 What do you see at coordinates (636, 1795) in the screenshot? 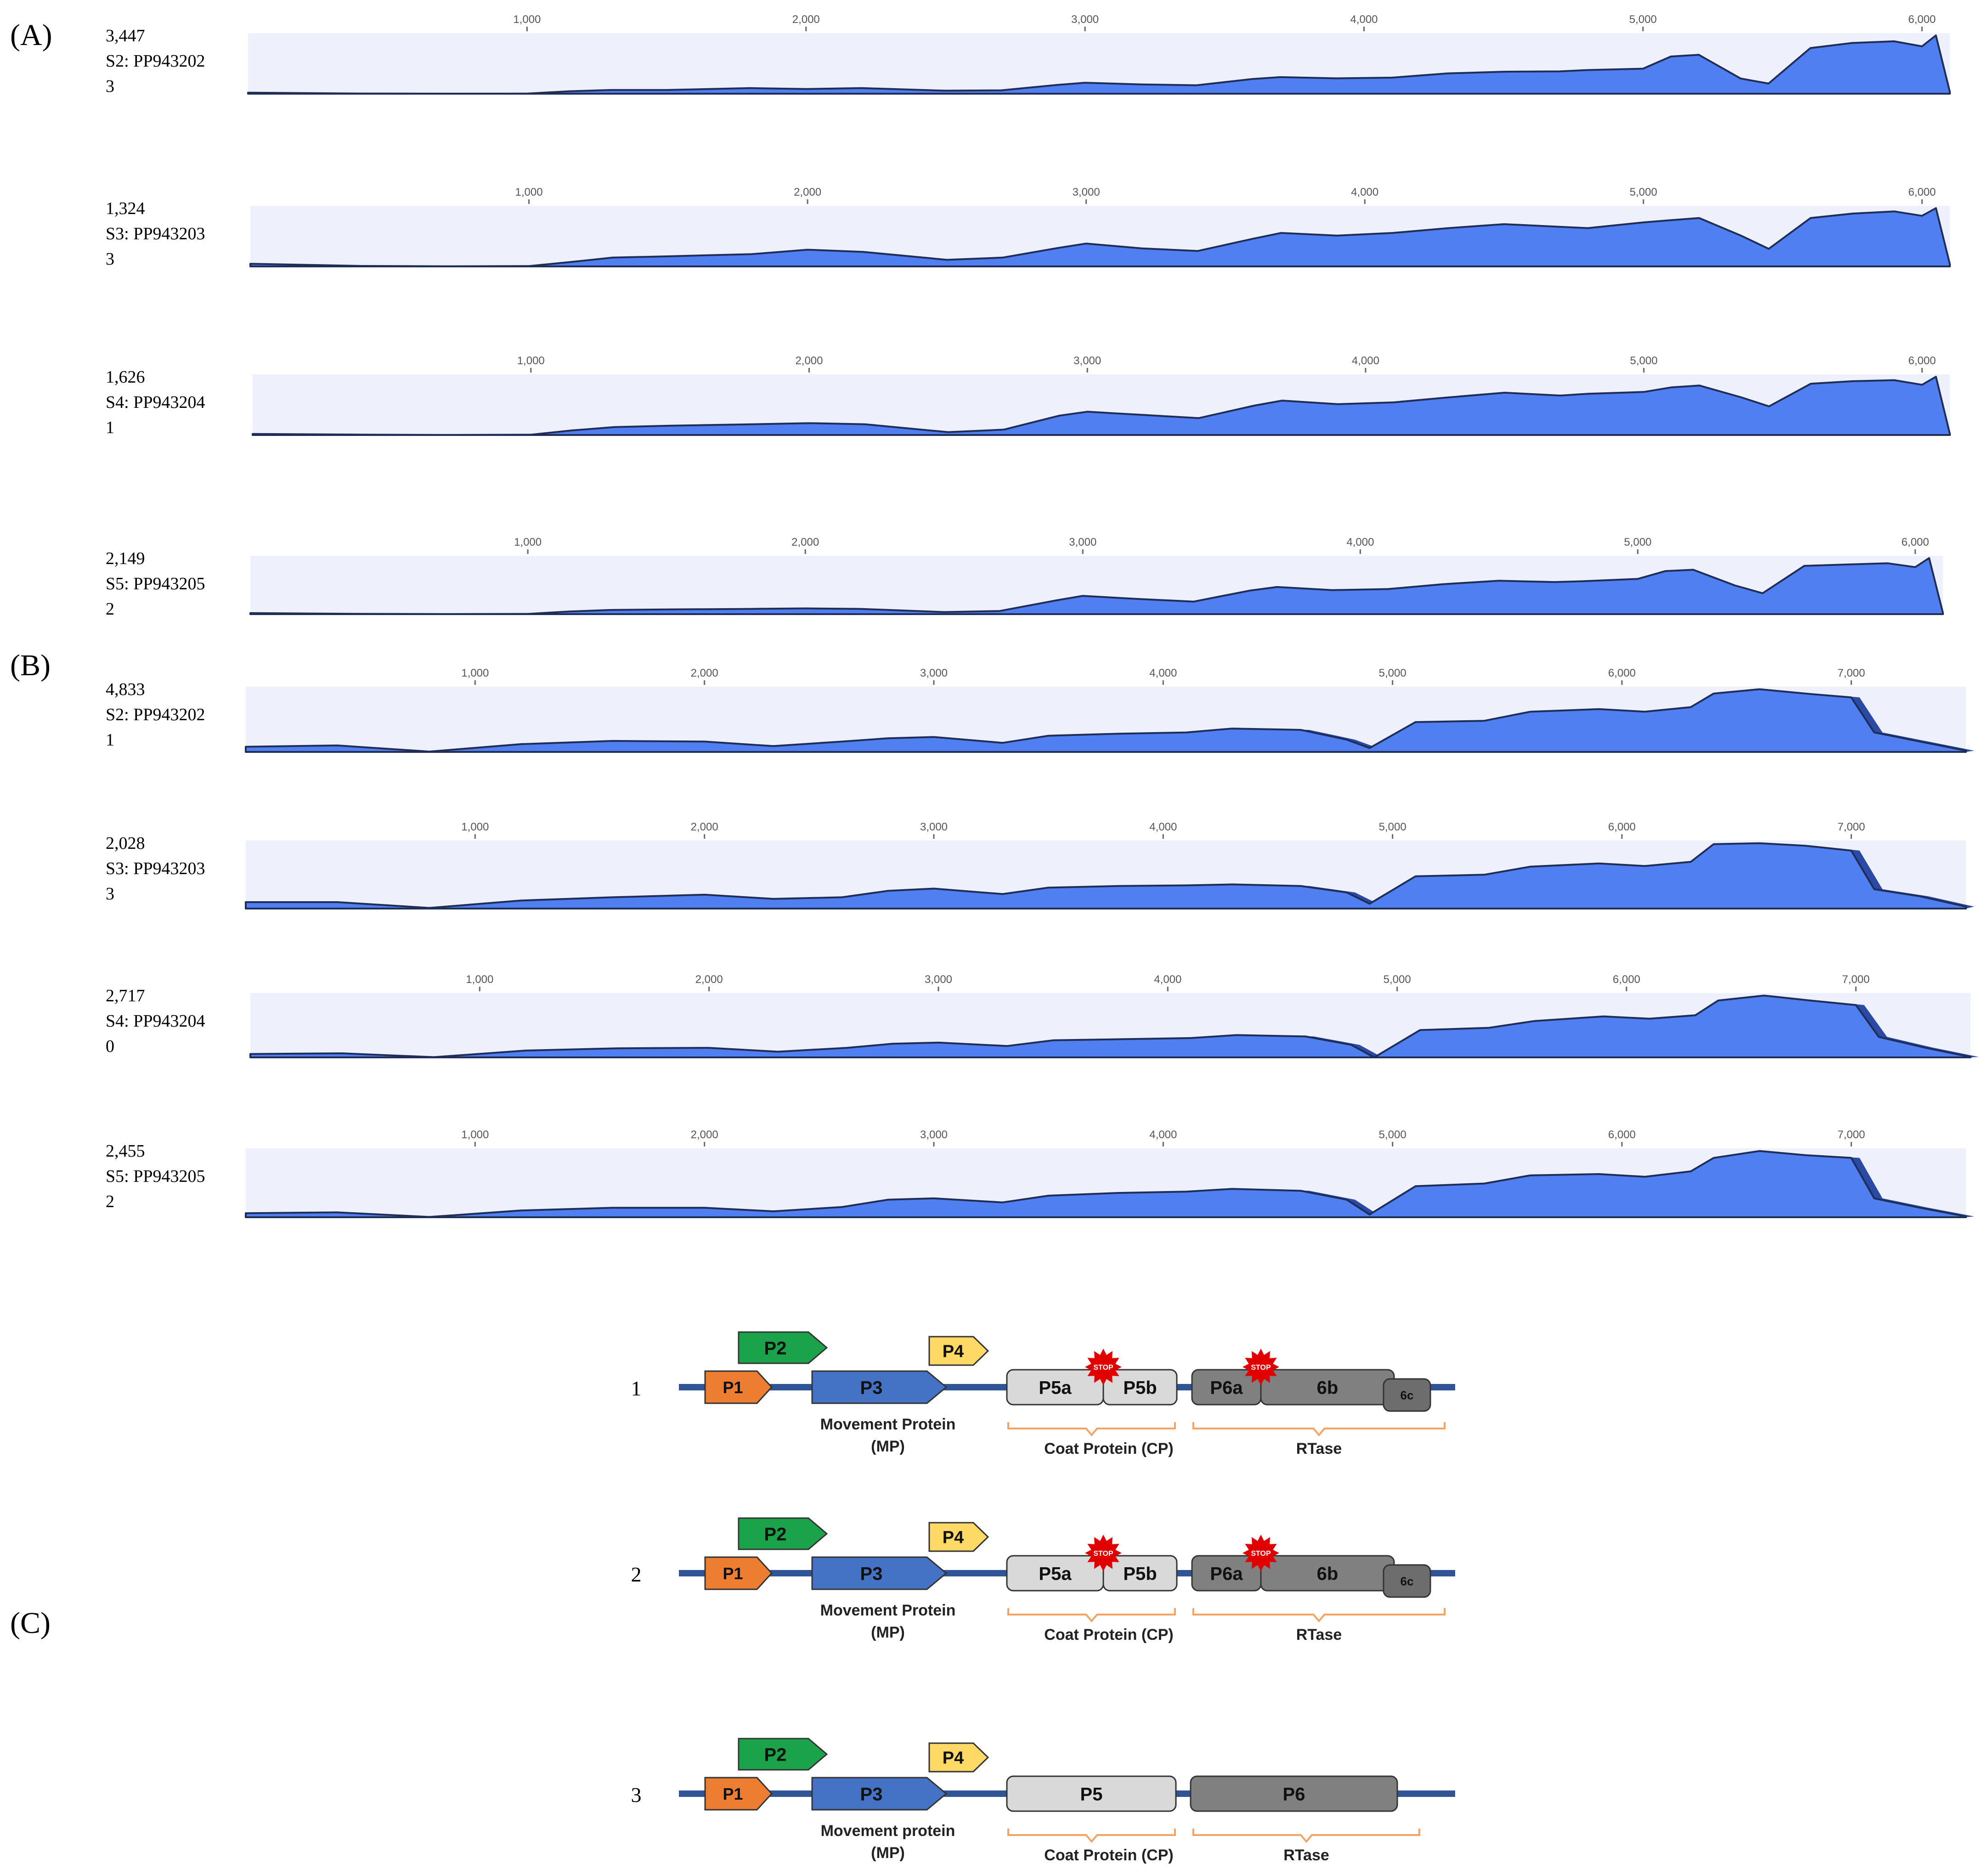
I see `genome-number: 3` at bounding box center [636, 1795].